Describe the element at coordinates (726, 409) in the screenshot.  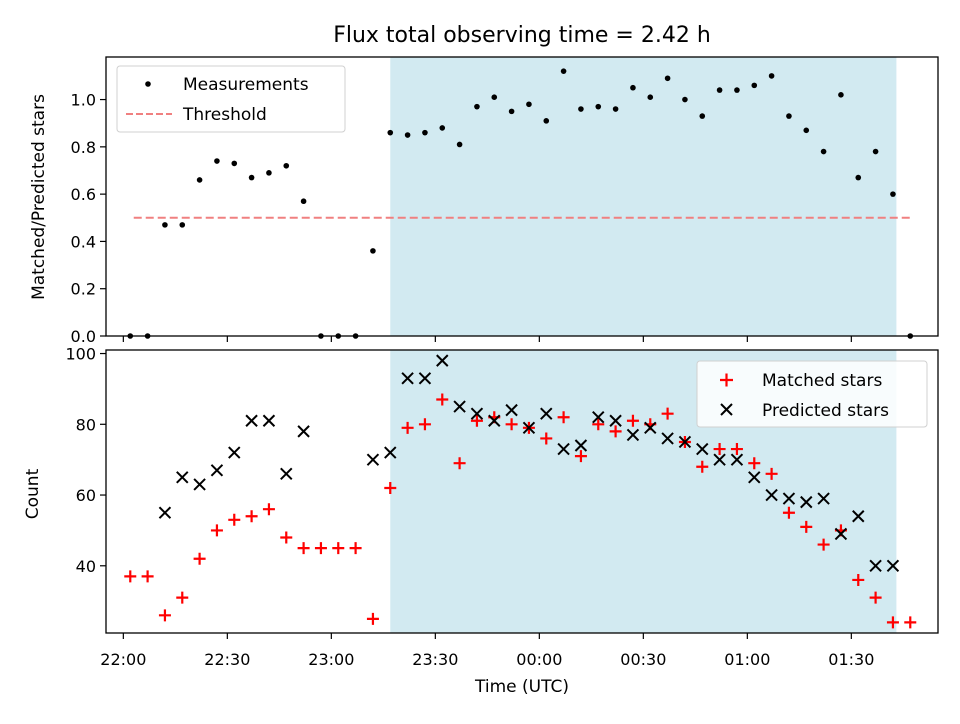
I see `legend-predicted-marker` at that location.